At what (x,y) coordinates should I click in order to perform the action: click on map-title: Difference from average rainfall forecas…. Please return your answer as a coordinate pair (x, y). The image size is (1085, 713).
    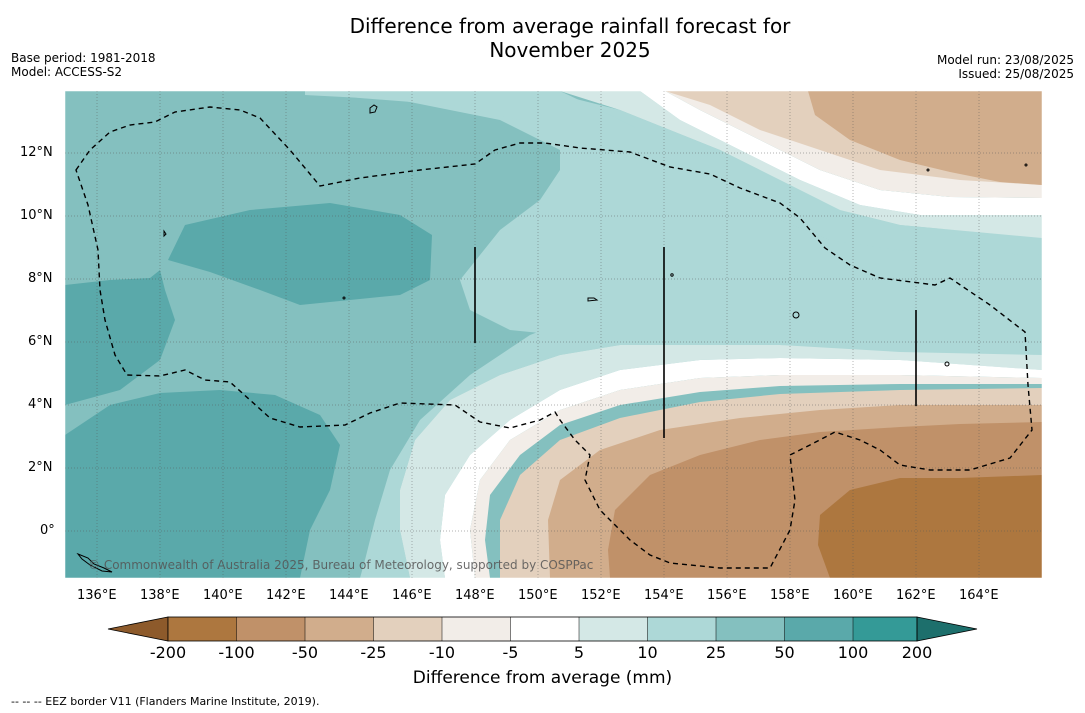
    Looking at the image, I should click on (570, 38).